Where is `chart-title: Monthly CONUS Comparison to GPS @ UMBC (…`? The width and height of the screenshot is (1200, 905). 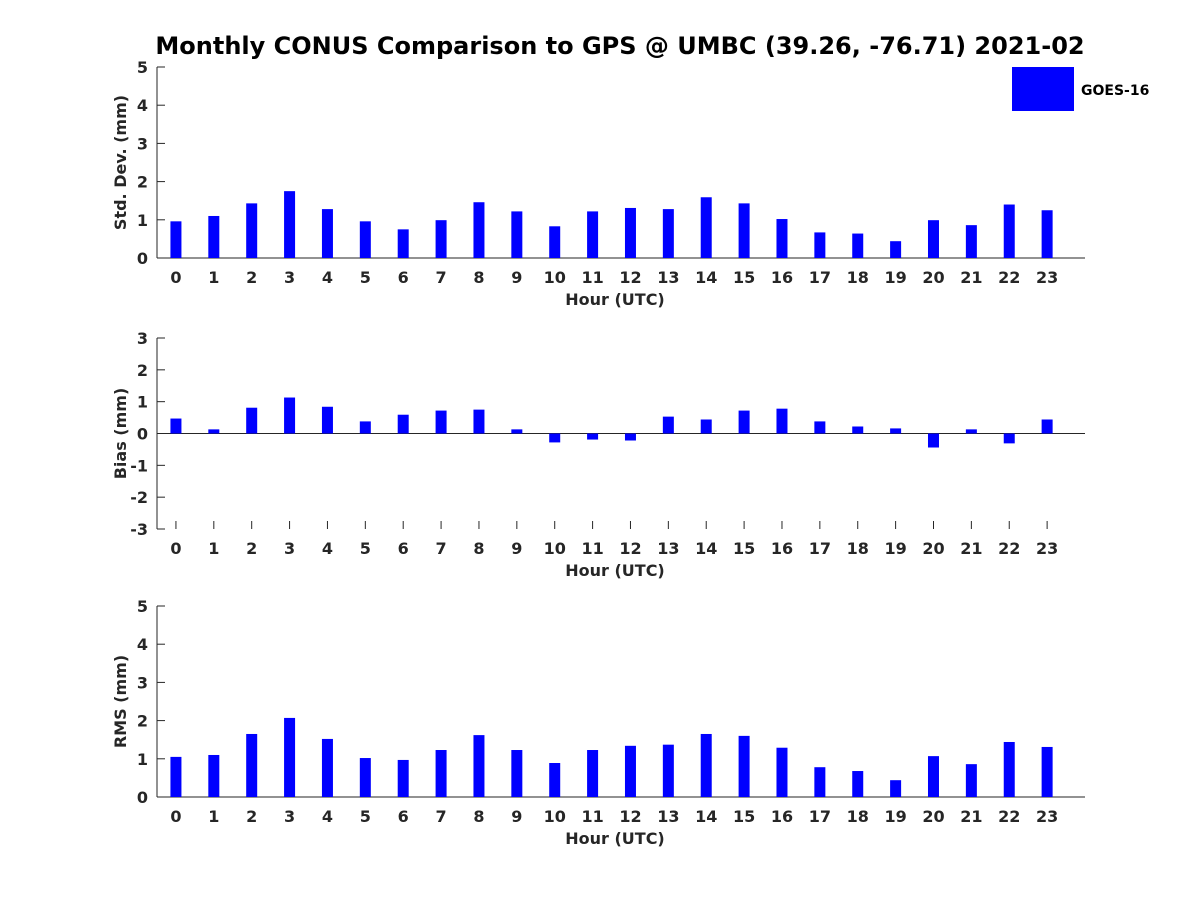
chart-title: Monthly CONUS Comparison to GPS @ UMBC (… is located at coordinates (619, 46).